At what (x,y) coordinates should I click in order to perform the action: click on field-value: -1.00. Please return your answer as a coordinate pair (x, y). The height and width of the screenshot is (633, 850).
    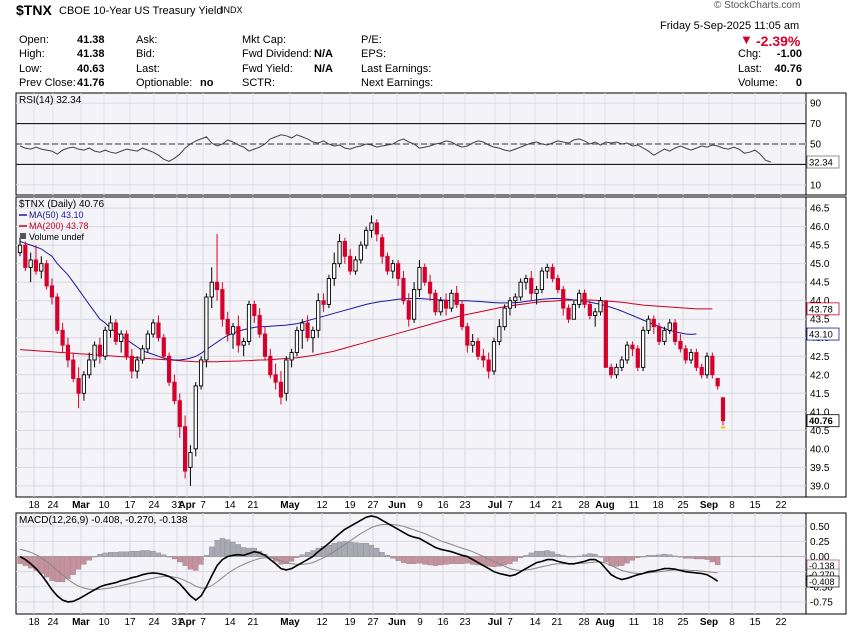
    Looking at the image, I should click on (789, 54).